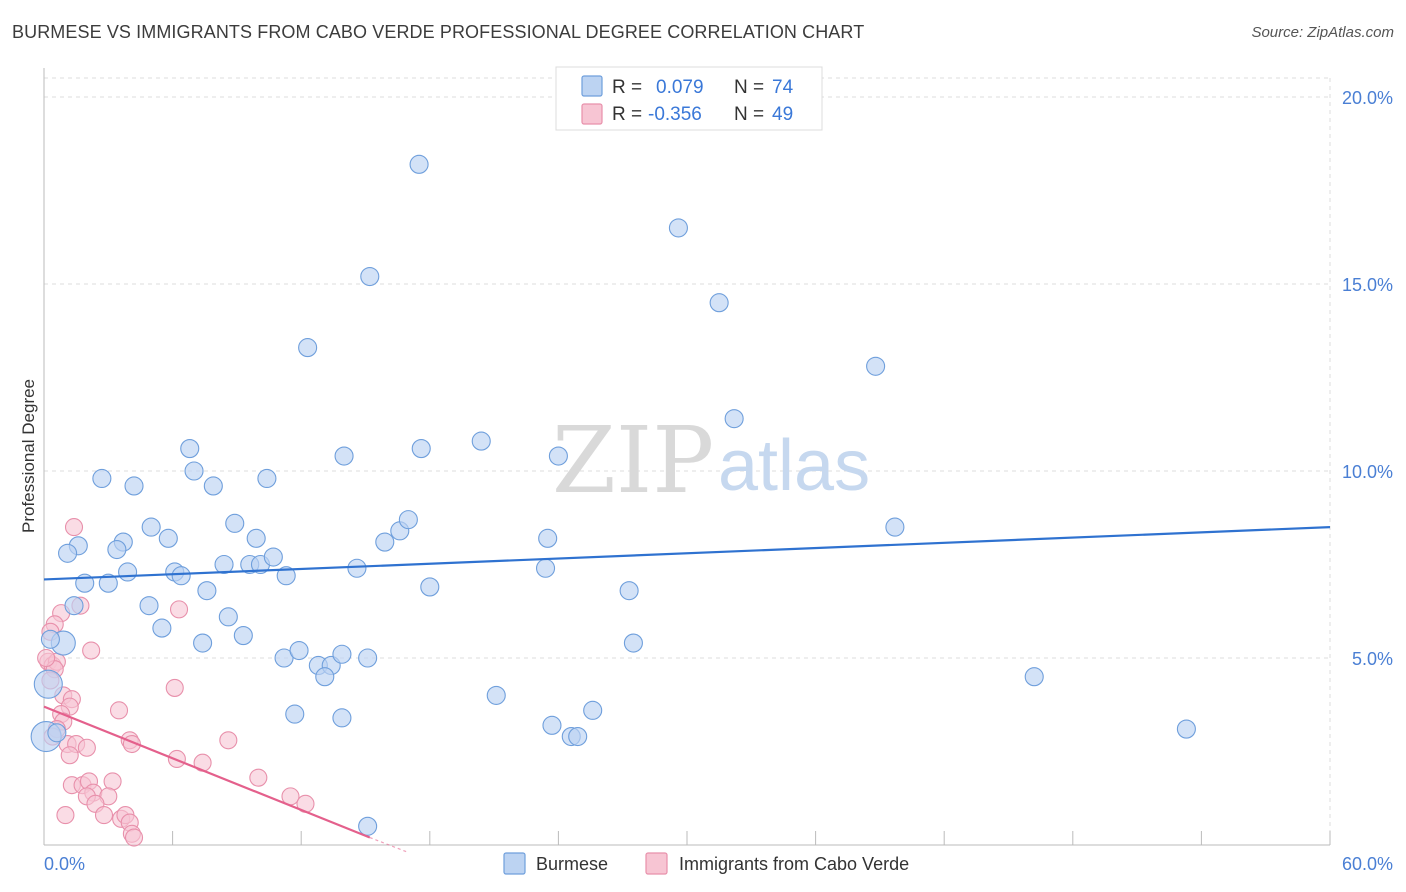  What do you see at coordinates (656, 863) in the screenshot?
I see `legend-bottom-swatch-cabo-verde` at bounding box center [656, 863].